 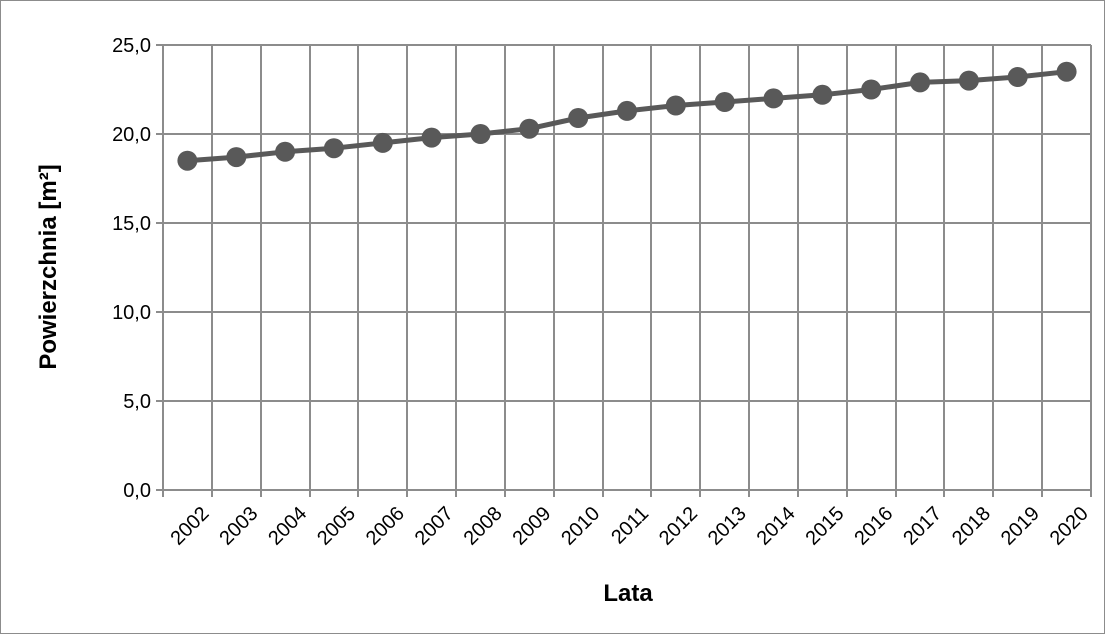 What do you see at coordinates (131, 46) in the screenshot?
I see `y-tick-label: 25,0` at bounding box center [131, 46].